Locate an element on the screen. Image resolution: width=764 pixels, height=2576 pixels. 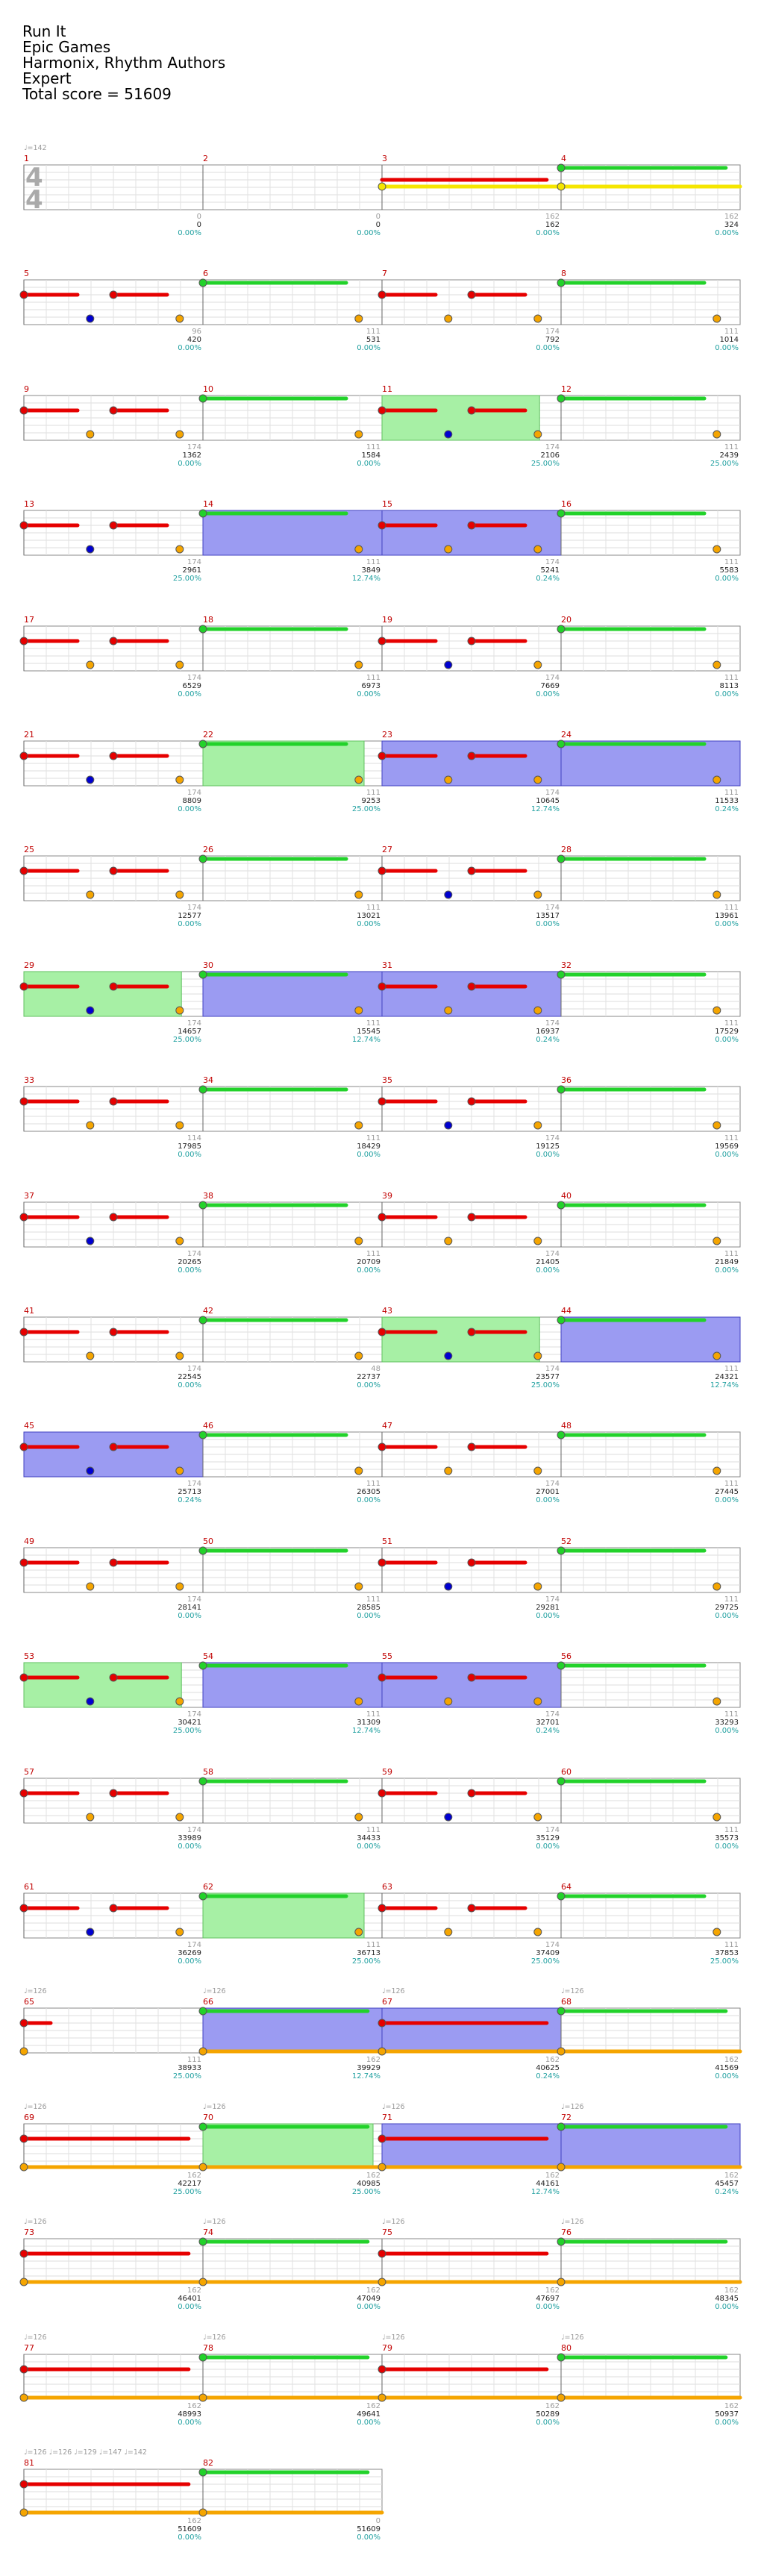
running-score: 0 is located at coordinates (199, 225).